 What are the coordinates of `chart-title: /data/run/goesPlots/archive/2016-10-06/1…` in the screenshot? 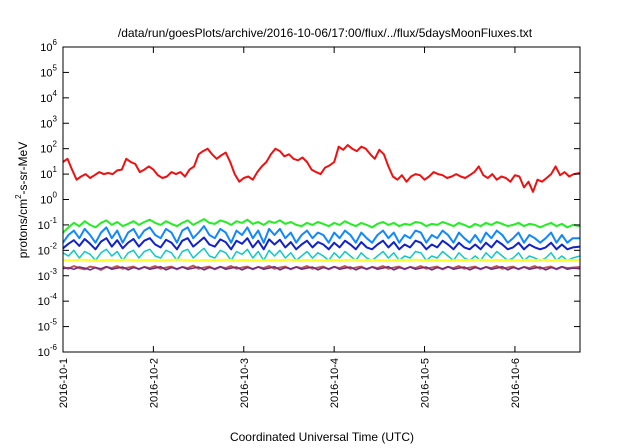 It's located at (325, 33).